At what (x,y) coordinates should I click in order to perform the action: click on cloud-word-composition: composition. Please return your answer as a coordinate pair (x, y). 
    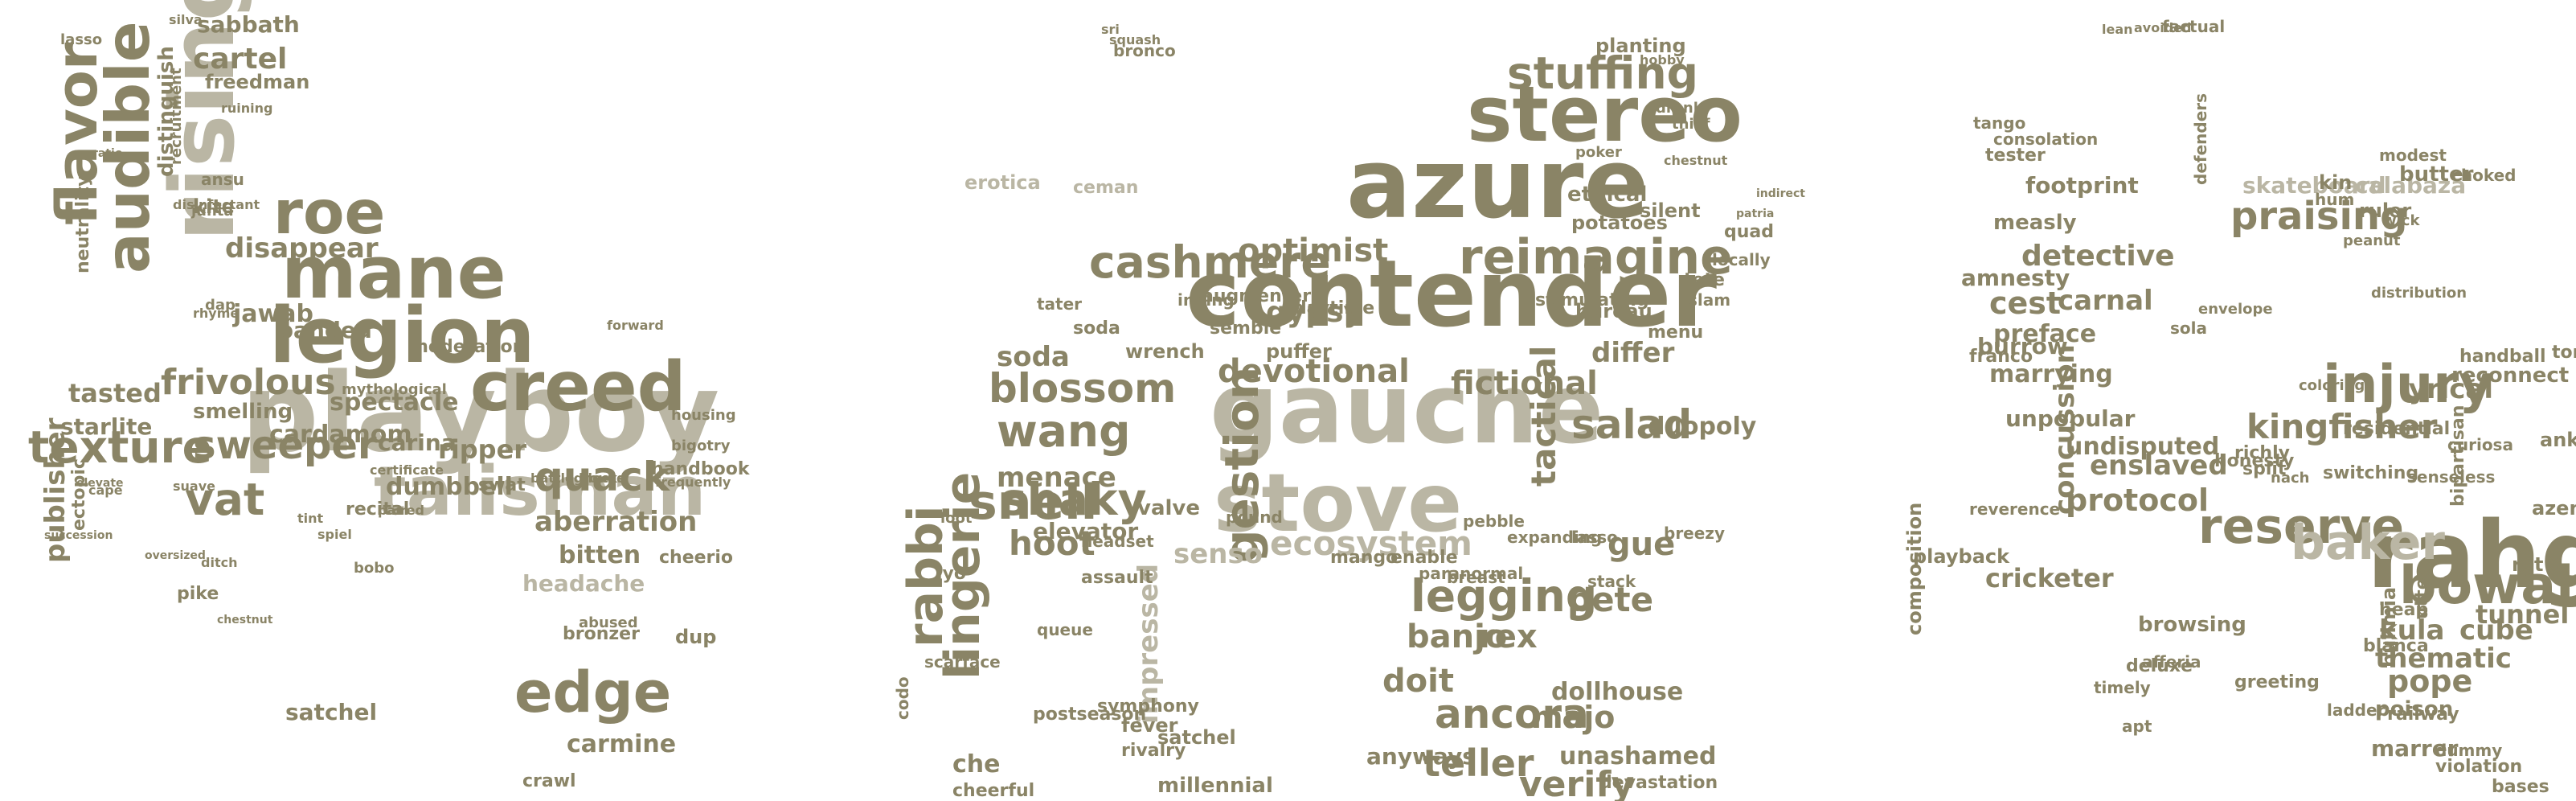
    Looking at the image, I should click on (1914, 569).